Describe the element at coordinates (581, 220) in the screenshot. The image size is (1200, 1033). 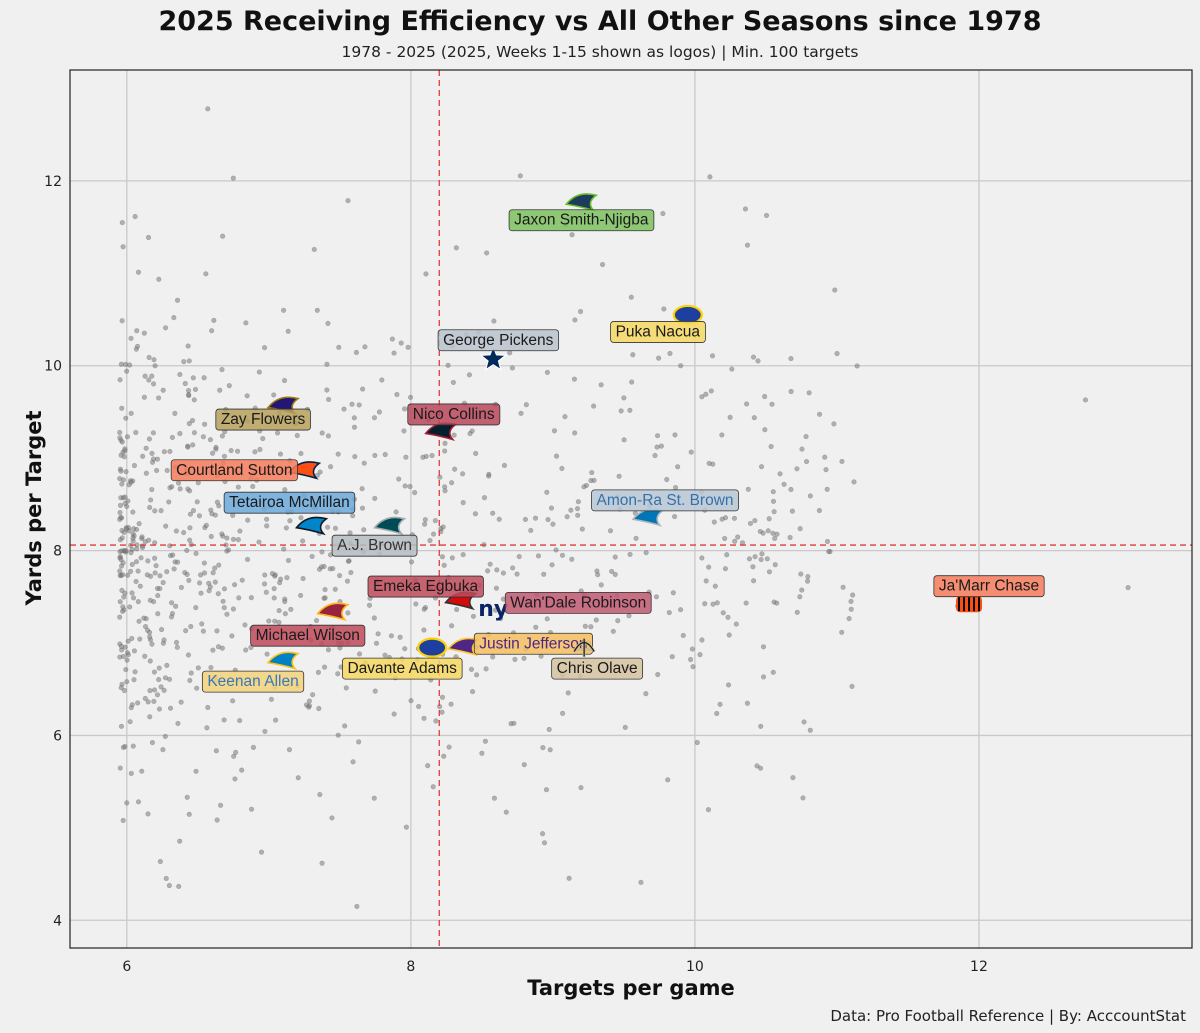
I see `player-name-label: Jaxon Smith-Njigba` at that location.